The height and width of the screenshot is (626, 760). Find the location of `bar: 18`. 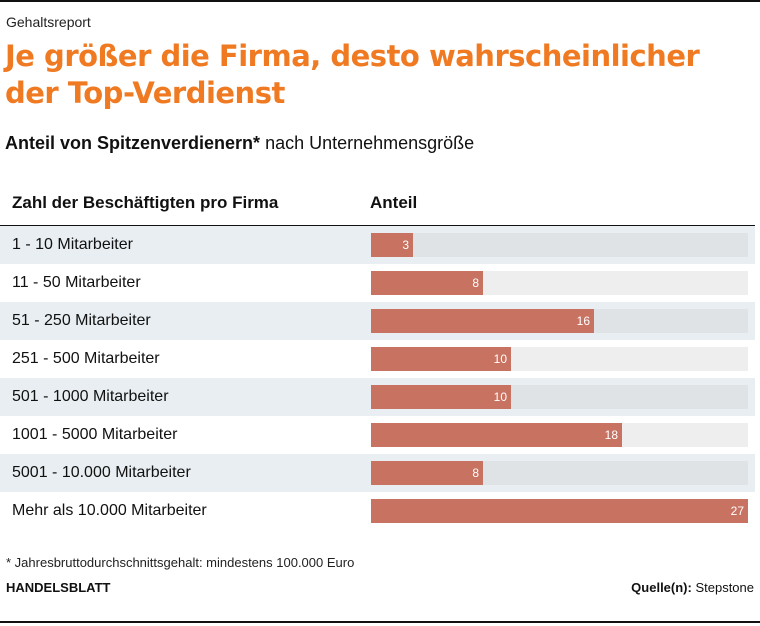

bar: 18 is located at coordinates (496, 435).